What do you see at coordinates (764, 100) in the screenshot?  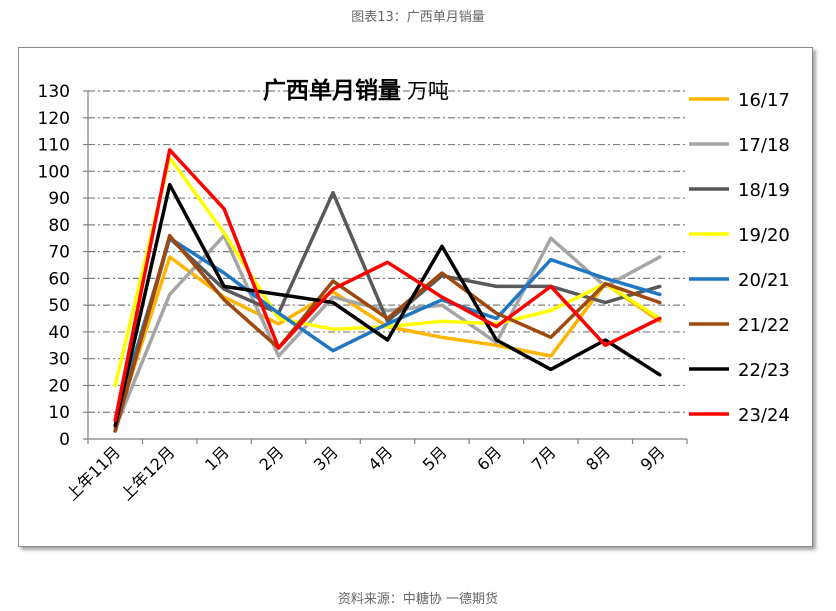 I see `legend-label: 16/17` at bounding box center [764, 100].